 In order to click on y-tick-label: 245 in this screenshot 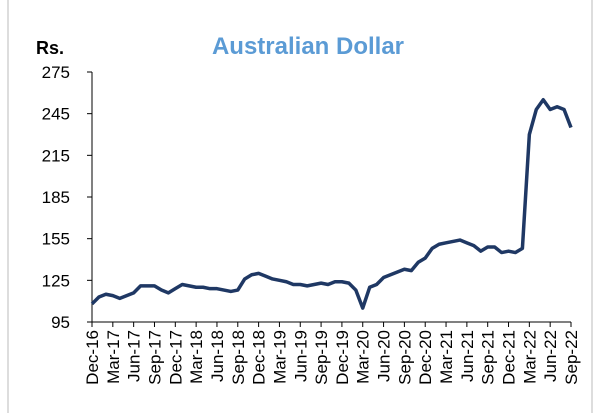, I will do `click(56, 114)`.